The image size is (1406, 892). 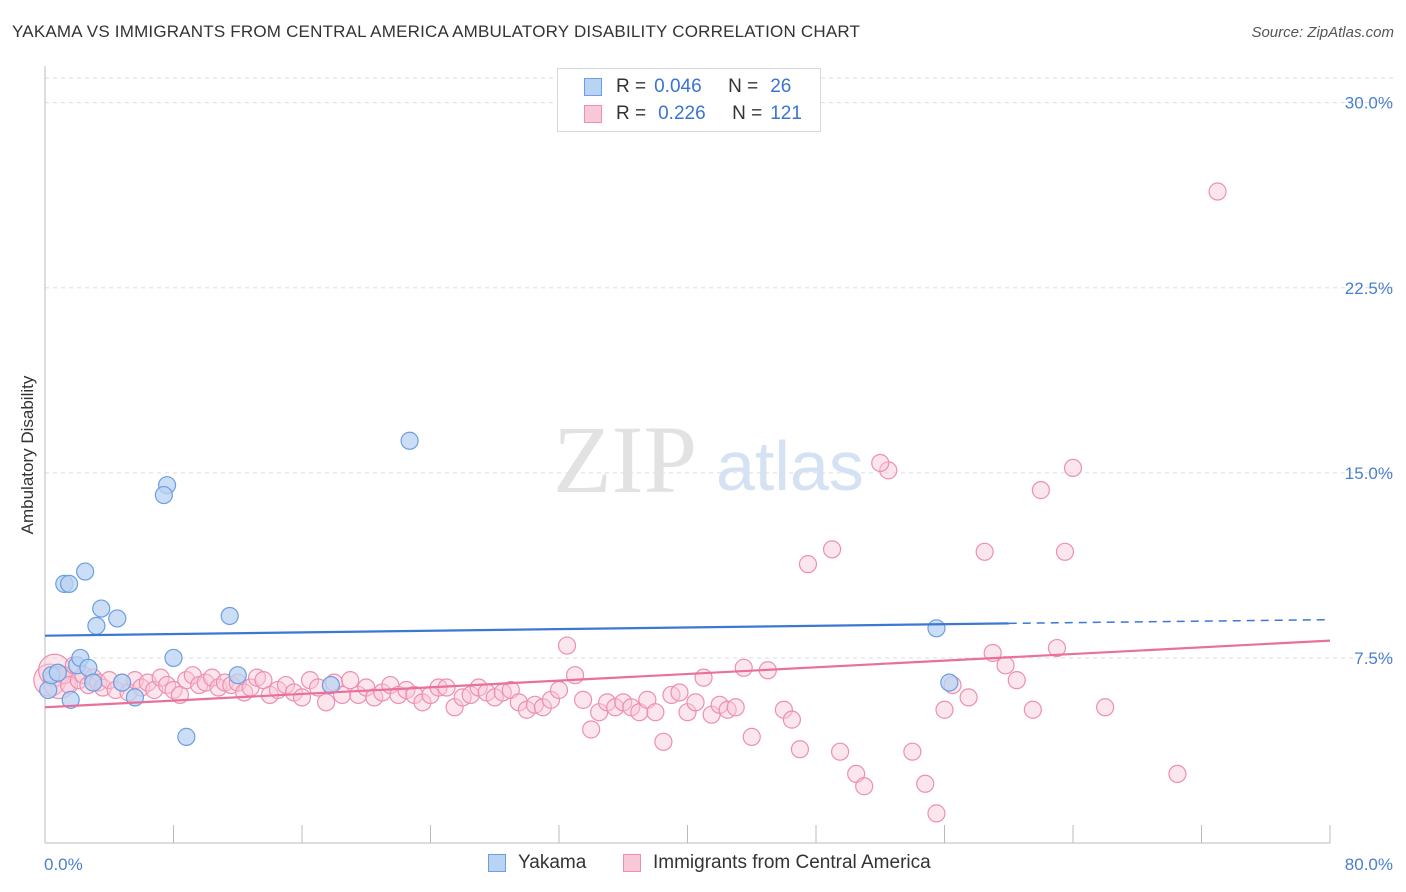 I want to click on legend-row-yakama: R = 0.046 N = 26, so click(x=687, y=87).